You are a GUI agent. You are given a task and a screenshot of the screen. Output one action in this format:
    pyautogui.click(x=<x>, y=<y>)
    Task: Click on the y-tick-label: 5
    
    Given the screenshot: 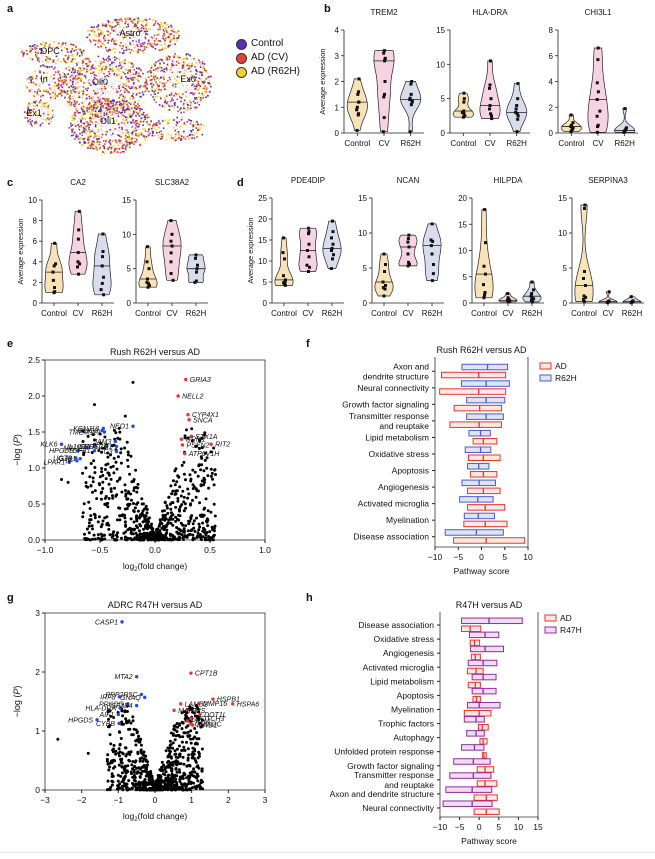 What is the action you would take?
    pyautogui.click(x=565, y=268)
    